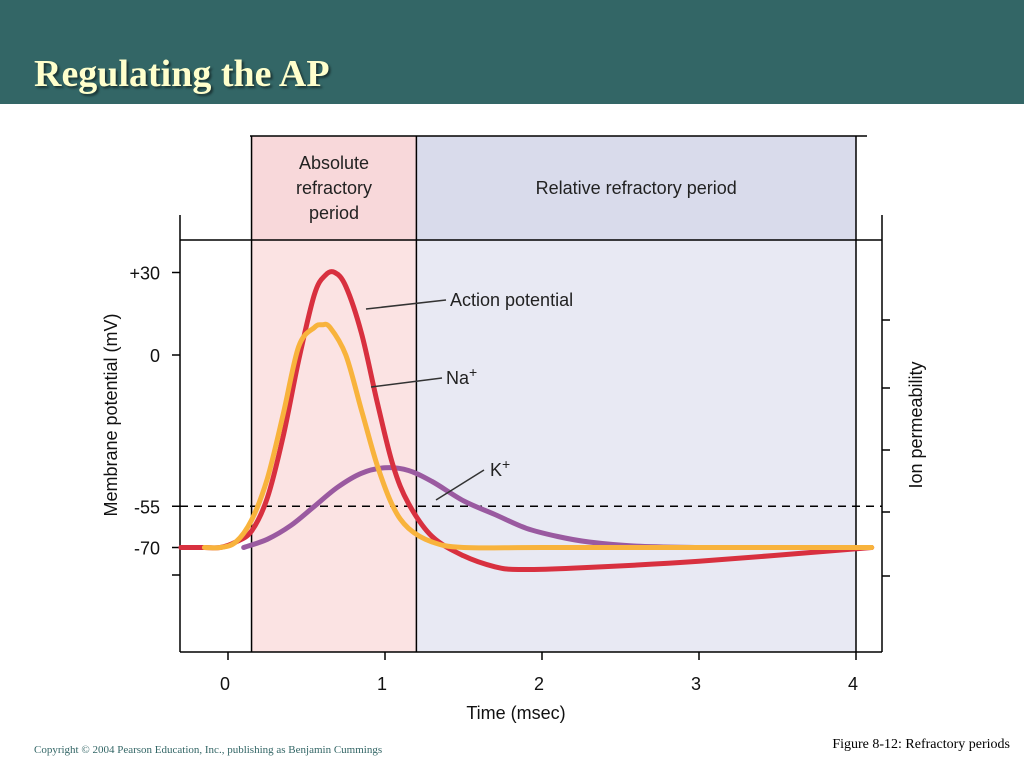  Describe the element at coordinates (111, 414) in the screenshot. I see `y-axis-label: Membrane potential (mV)` at that location.